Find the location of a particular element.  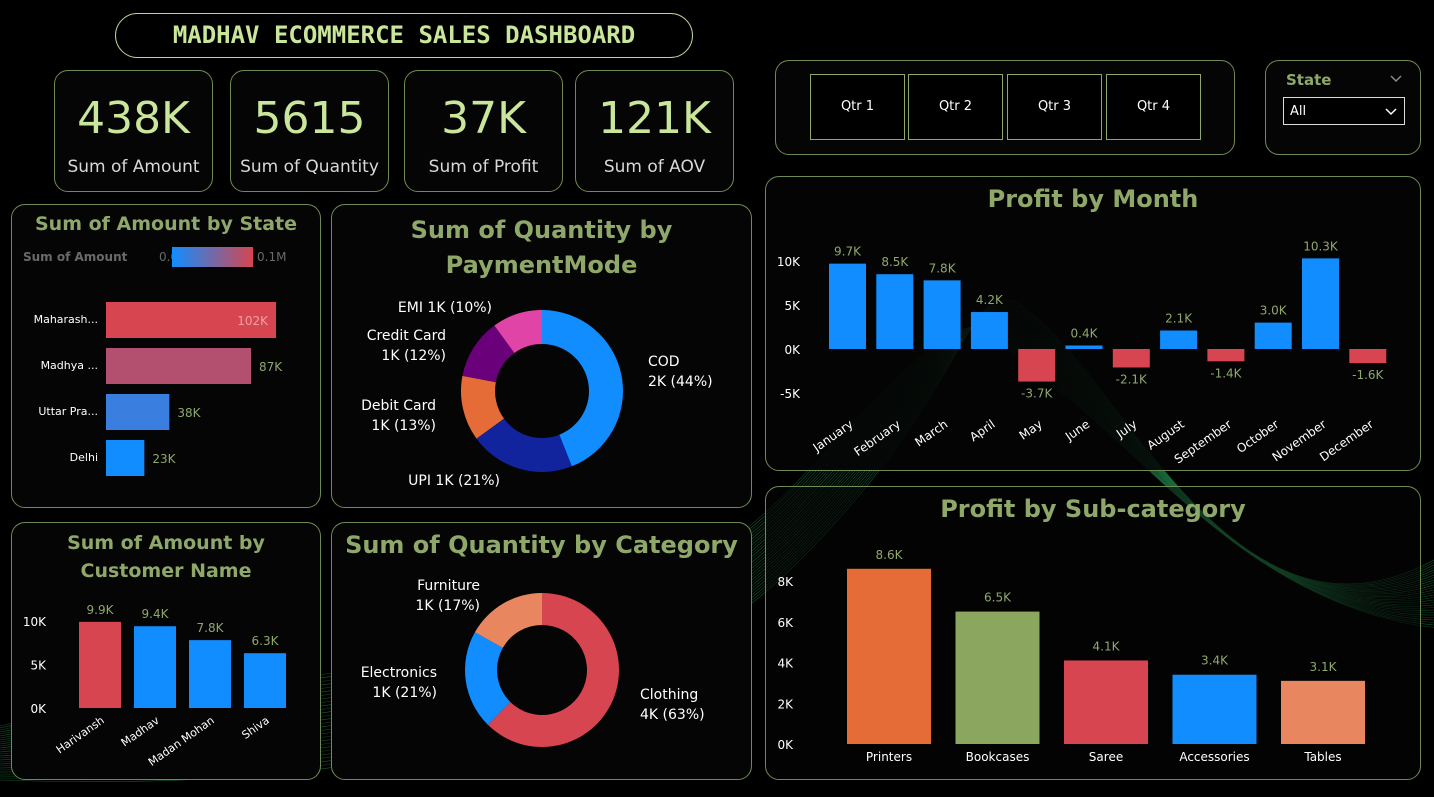

category-label: Bookcases is located at coordinates (998, 757).